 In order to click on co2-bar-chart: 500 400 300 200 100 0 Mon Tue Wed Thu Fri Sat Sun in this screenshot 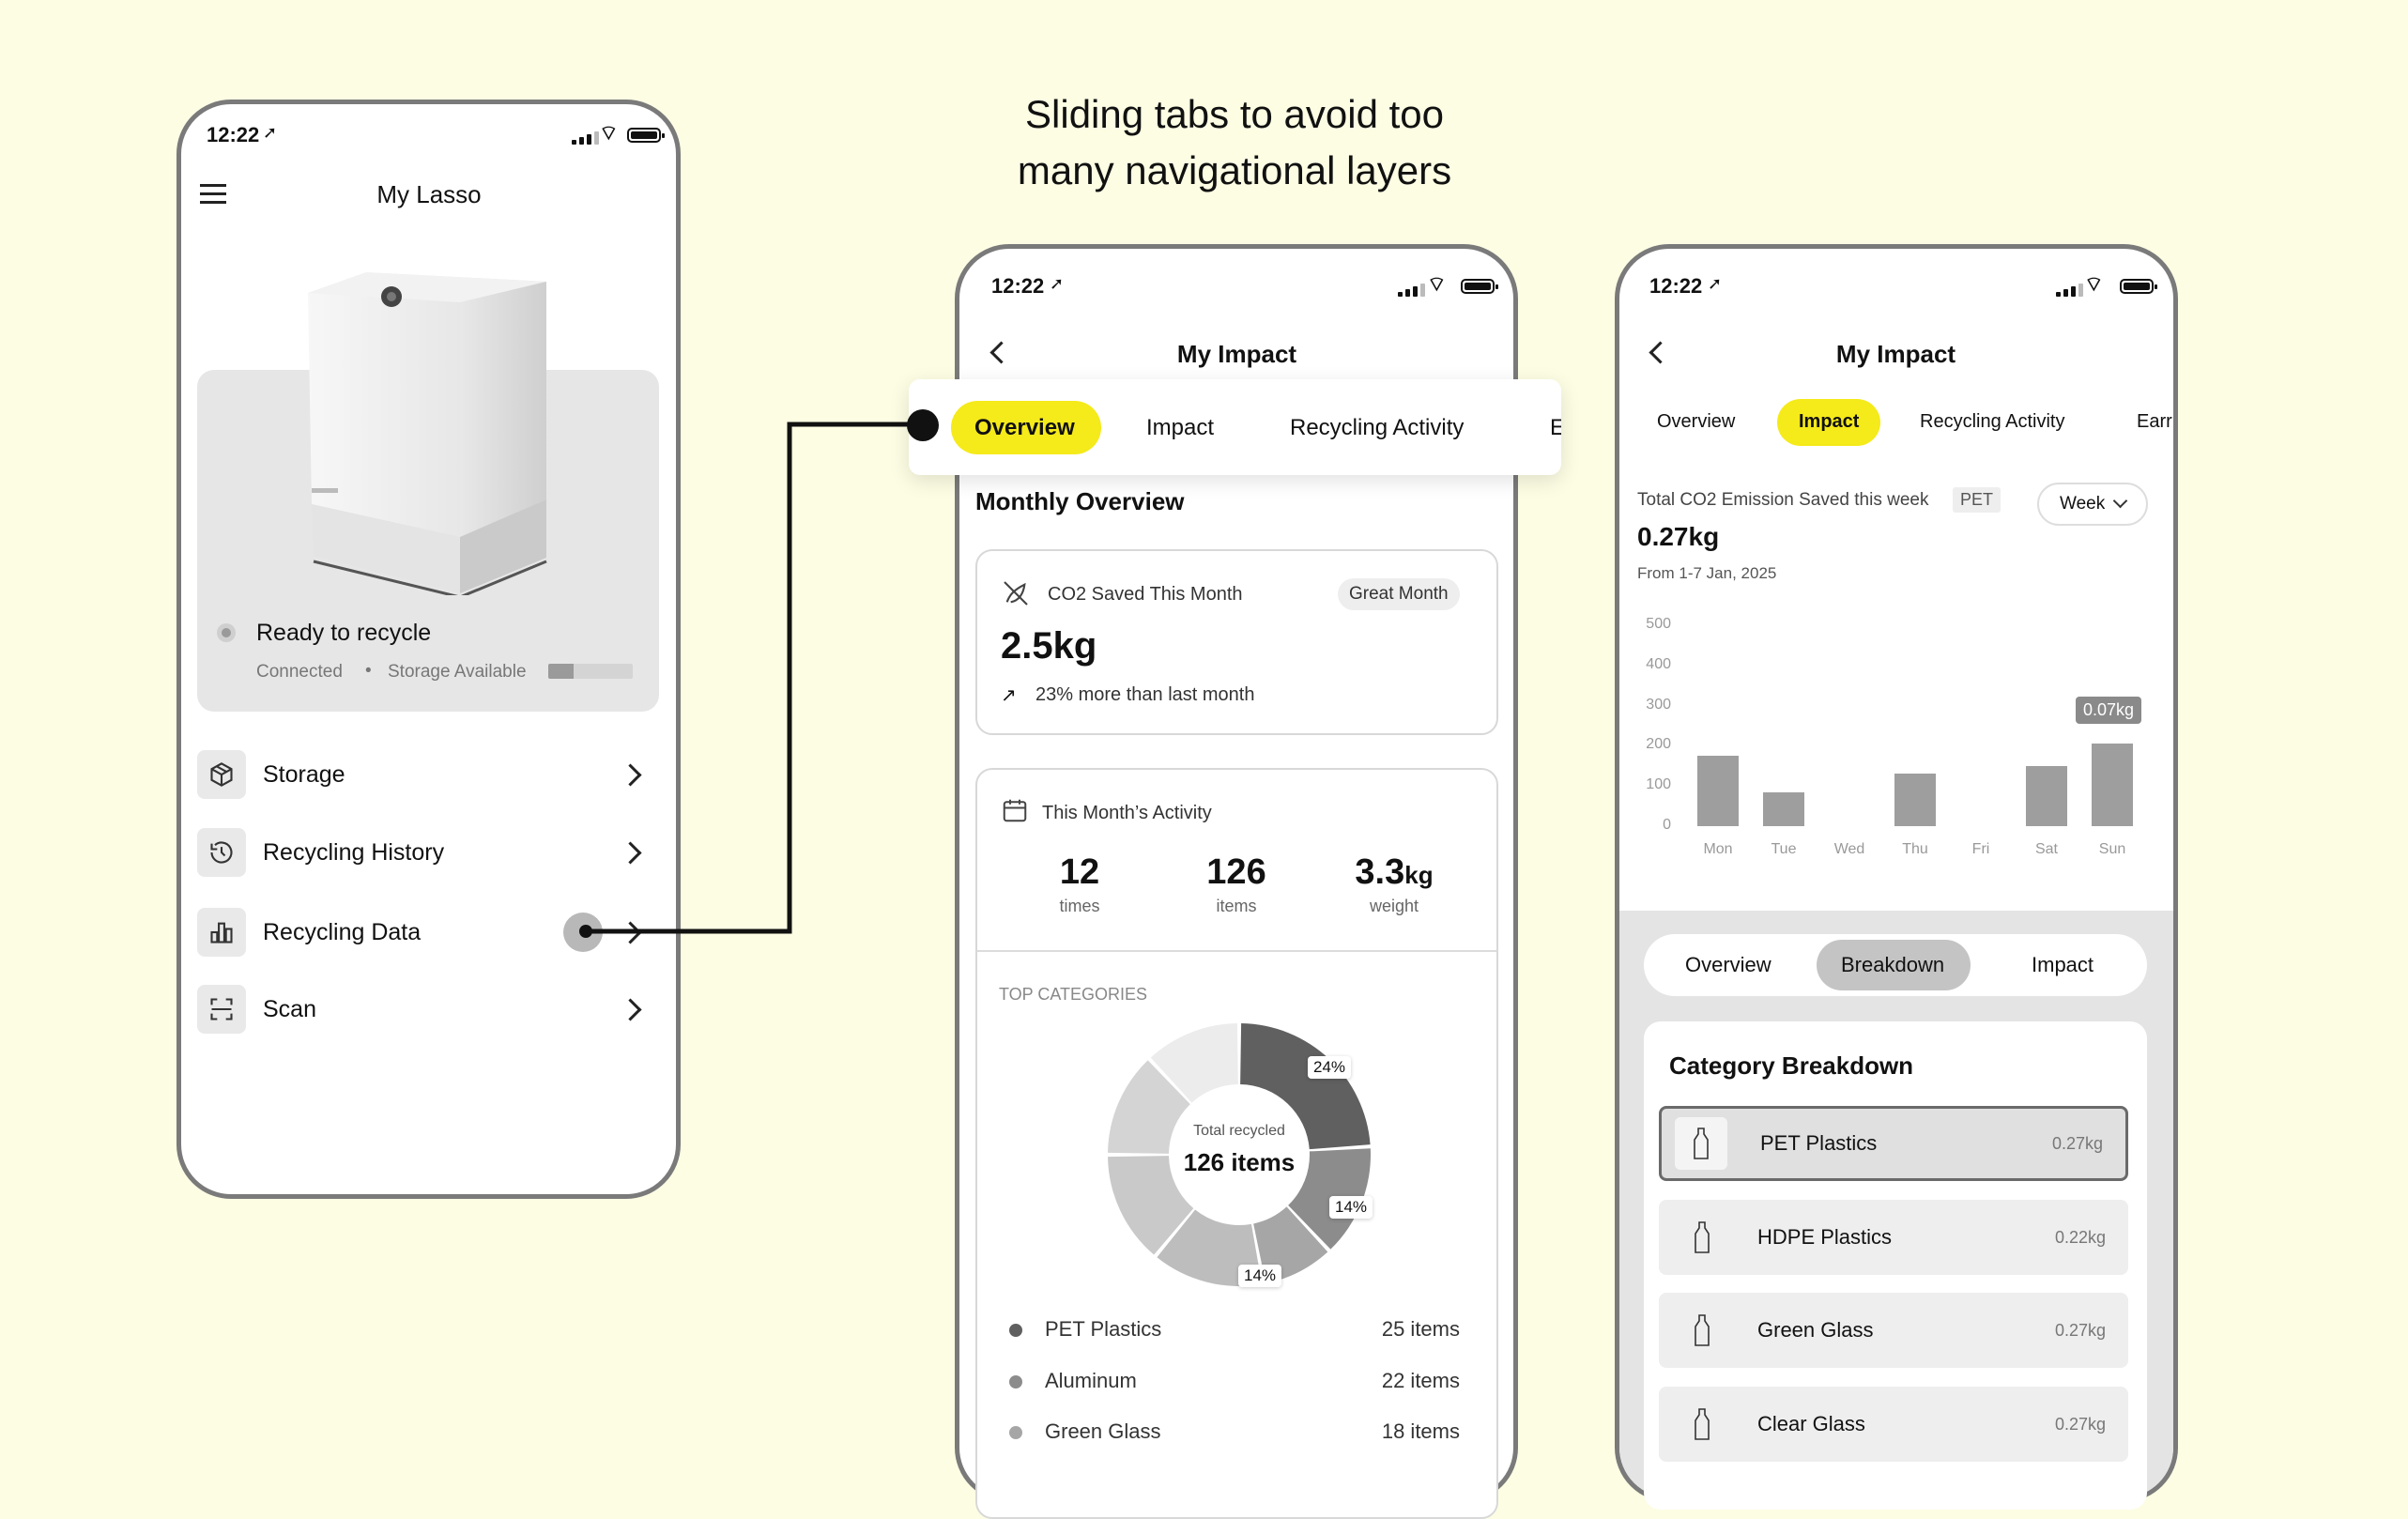, I will do `click(1896, 741)`.